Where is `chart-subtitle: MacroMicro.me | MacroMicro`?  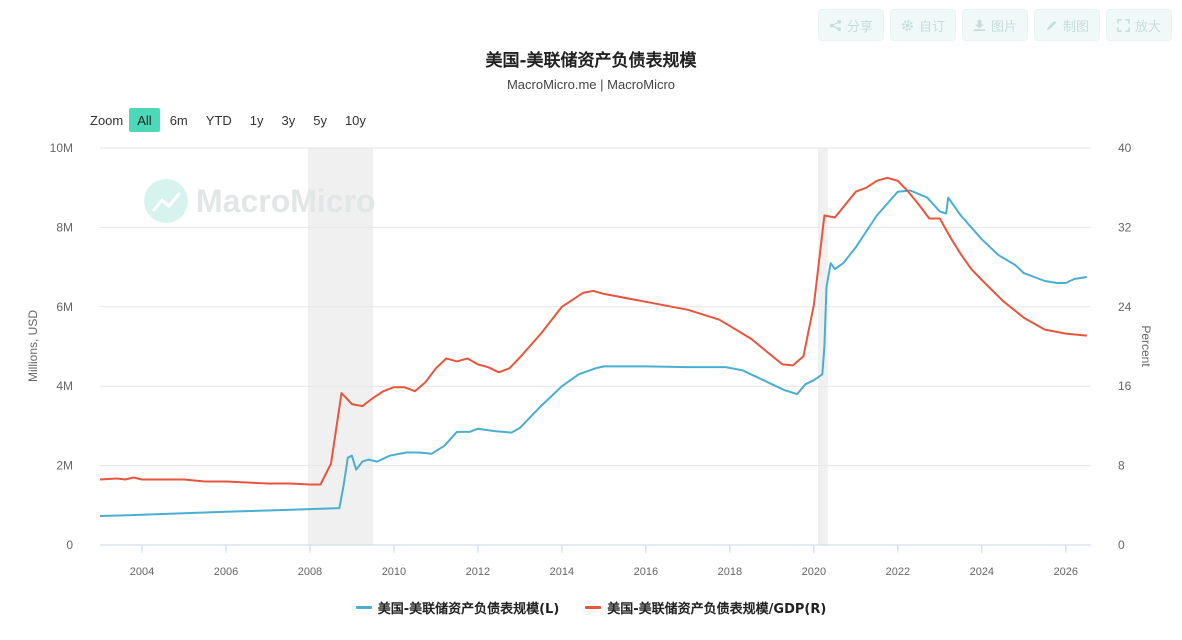
chart-subtitle: MacroMicro.me | MacroMicro is located at coordinates (591, 84).